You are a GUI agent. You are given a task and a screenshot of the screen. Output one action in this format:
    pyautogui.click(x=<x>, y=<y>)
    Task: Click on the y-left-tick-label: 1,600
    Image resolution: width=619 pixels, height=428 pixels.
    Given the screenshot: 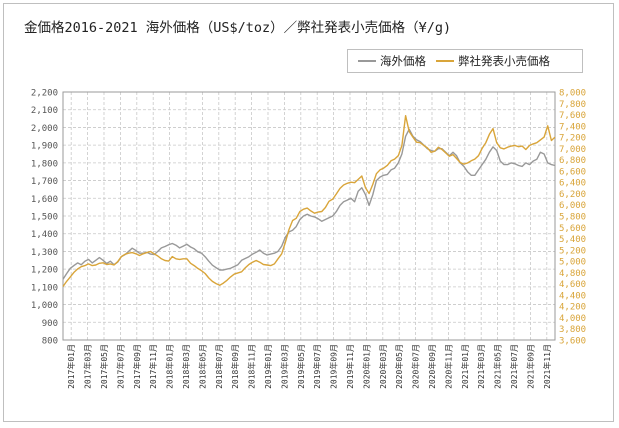 What is the action you would take?
    pyautogui.click(x=44, y=200)
    